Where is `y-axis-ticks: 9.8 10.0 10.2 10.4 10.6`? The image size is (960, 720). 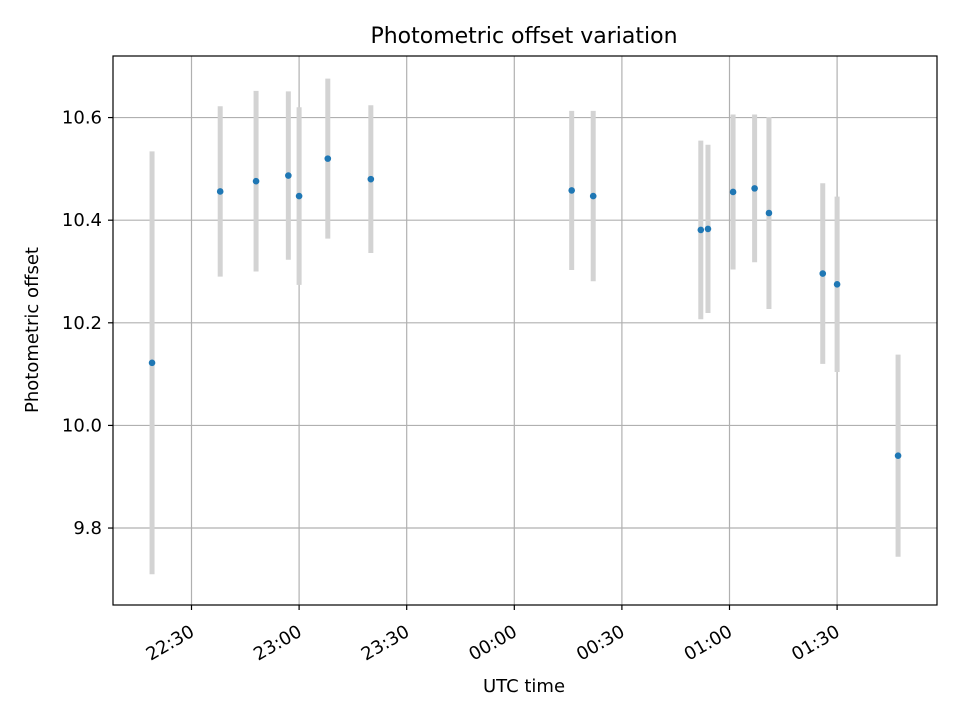
y-axis-ticks: 9.8 10.0 10.2 10.4 10.6 is located at coordinates (87, 323).